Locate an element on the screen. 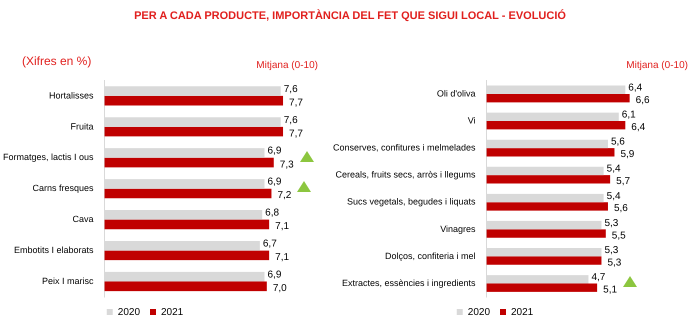 The image size is (700, 327). y-tick-label: Conserves, confitures i melmelades is located at coordinates (404, 147).